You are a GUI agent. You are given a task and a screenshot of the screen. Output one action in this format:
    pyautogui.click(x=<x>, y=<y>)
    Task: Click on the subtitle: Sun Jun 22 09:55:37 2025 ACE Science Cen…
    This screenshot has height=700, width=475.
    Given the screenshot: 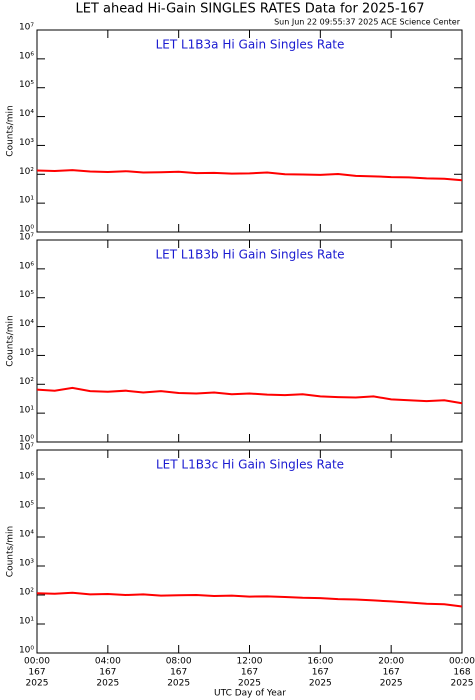 What is the action you would take?
    pyautogui.click(x=367, y=22)
    